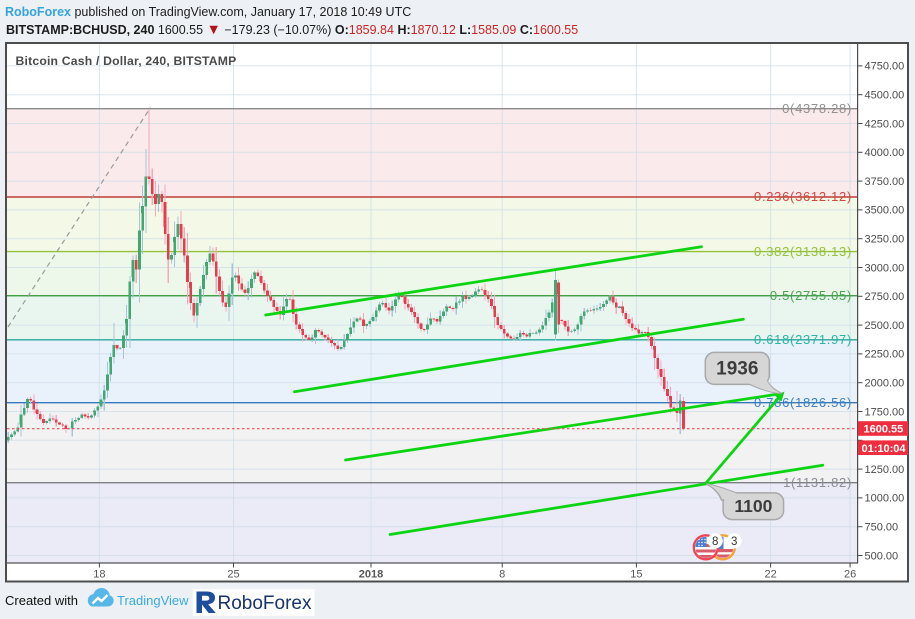 Image resolution: width=915 pixels, height=619 pixels. What do you see at coordinates (885, 384) in the screenshot?
I see `svg-text: 2000.00` at bounding box center [885, 384].